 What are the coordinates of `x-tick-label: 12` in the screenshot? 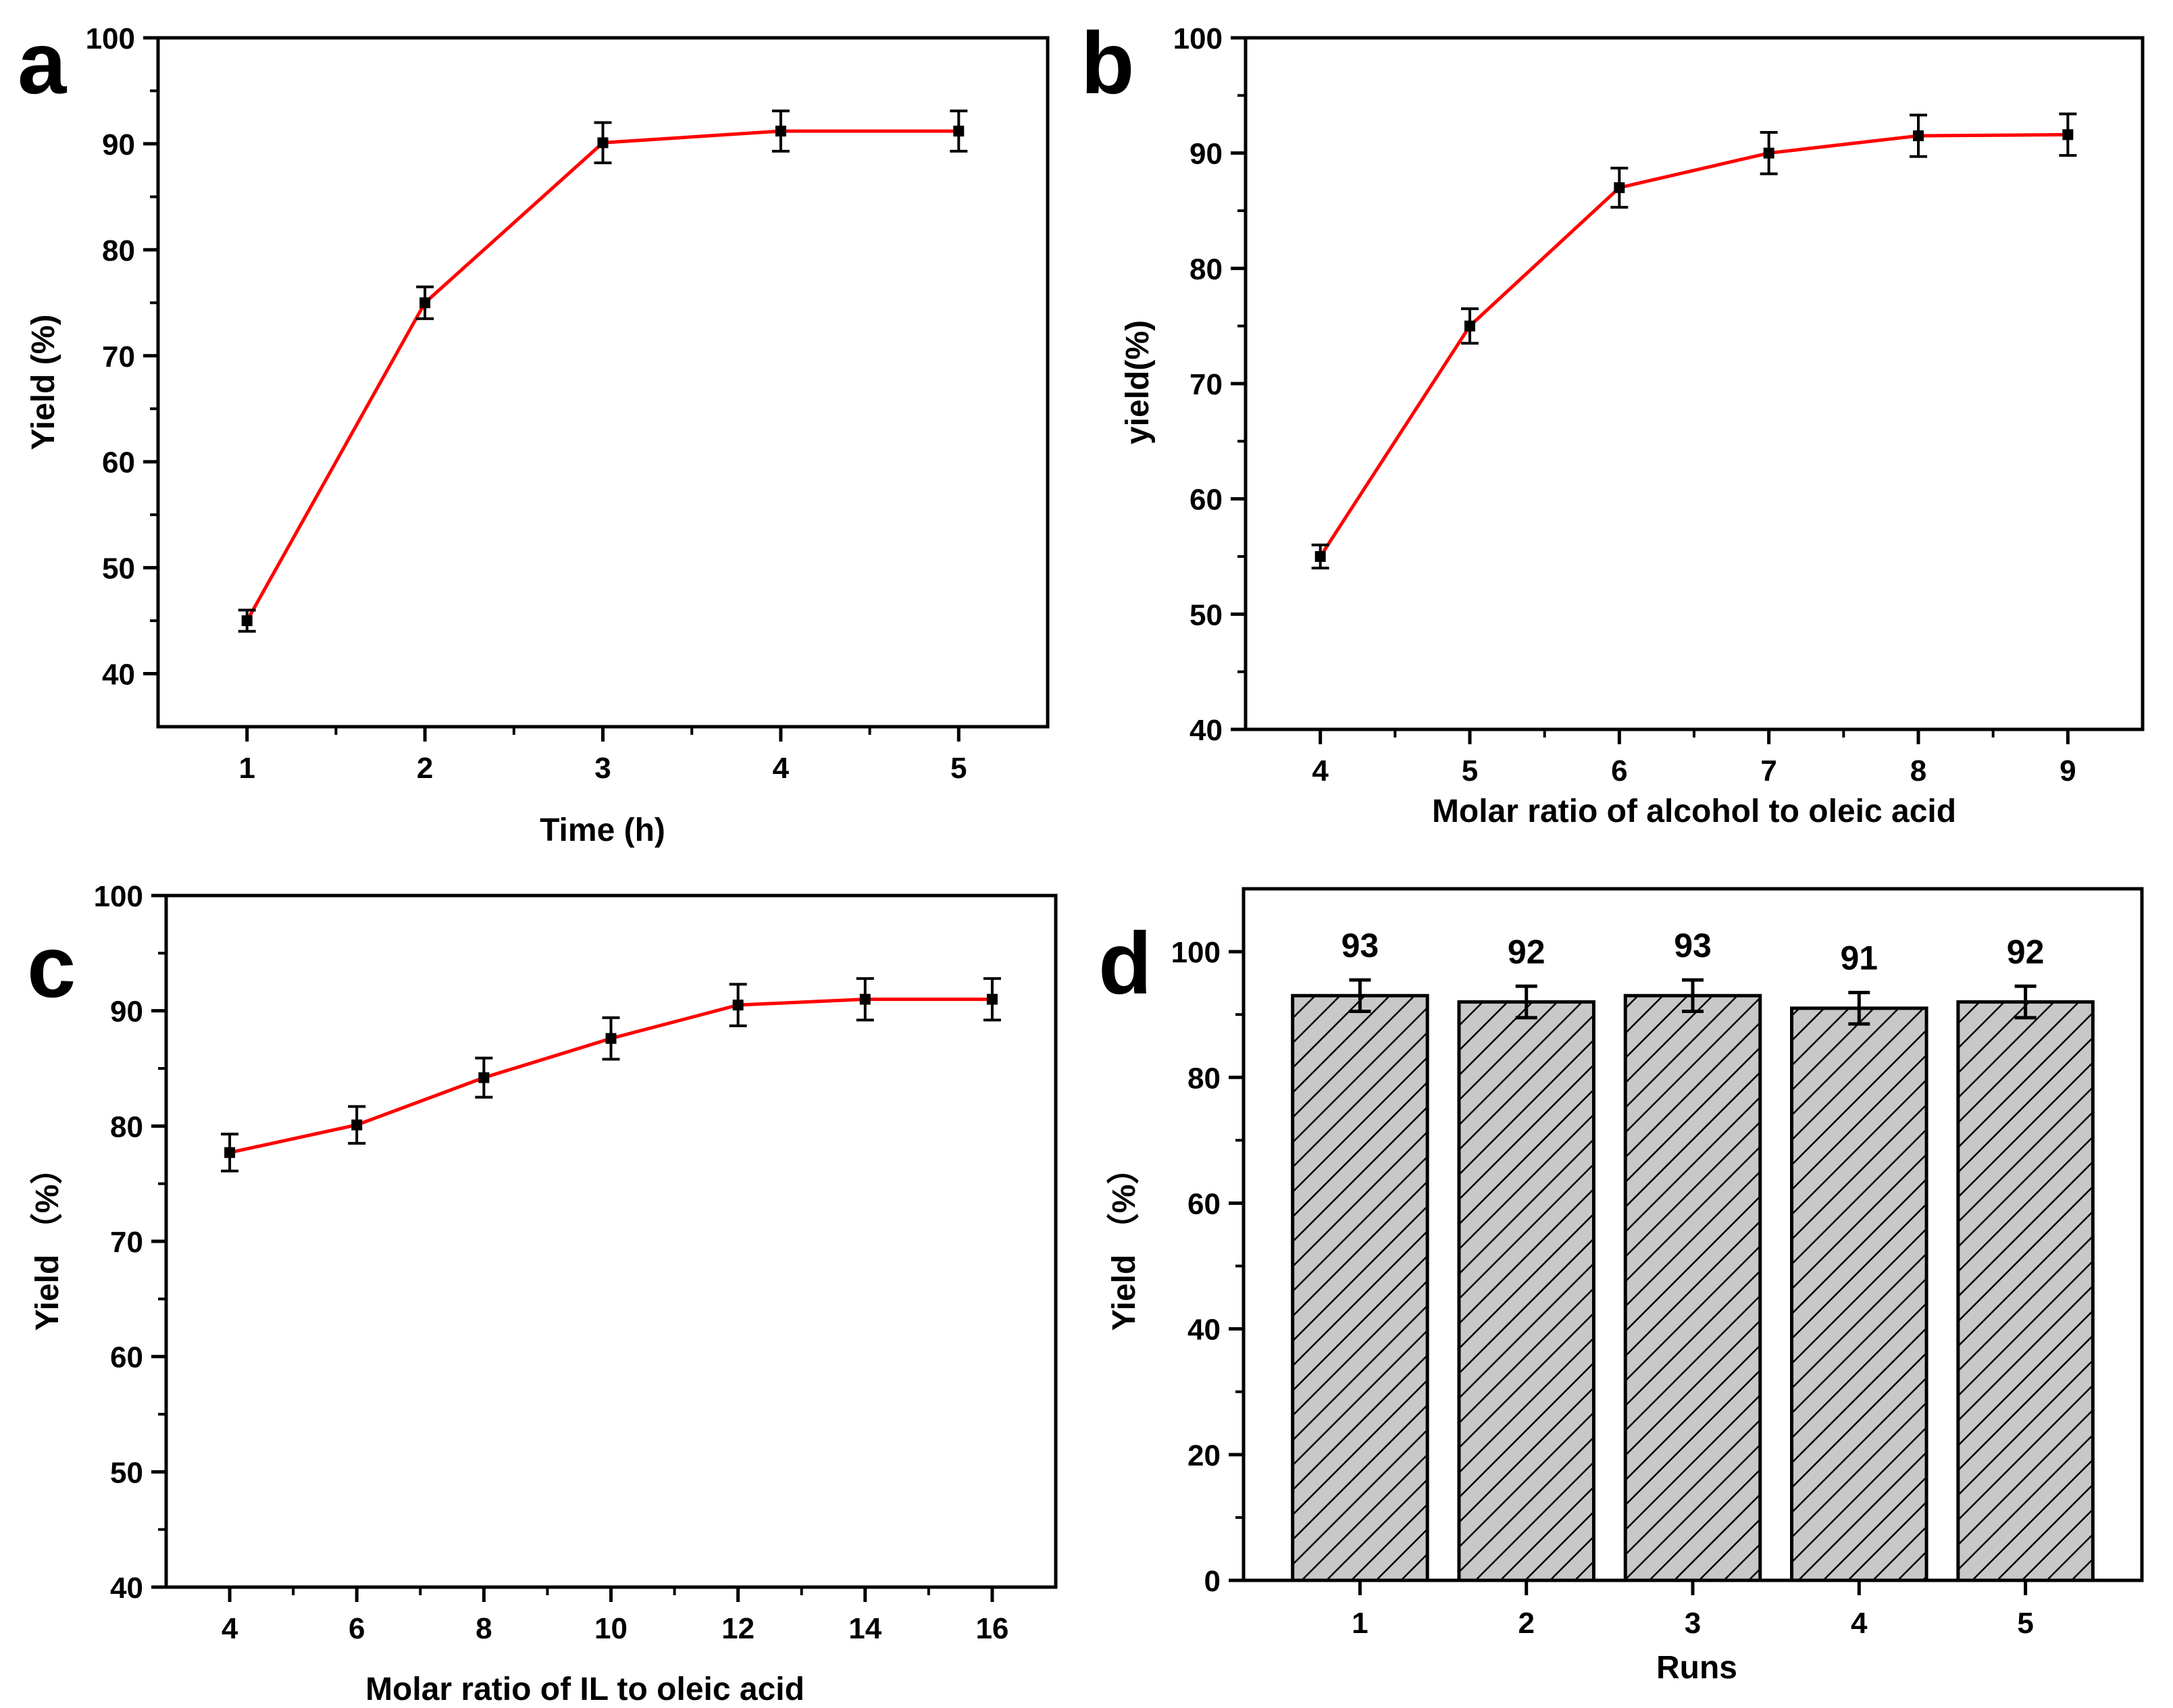 It's located at (738, 1628).